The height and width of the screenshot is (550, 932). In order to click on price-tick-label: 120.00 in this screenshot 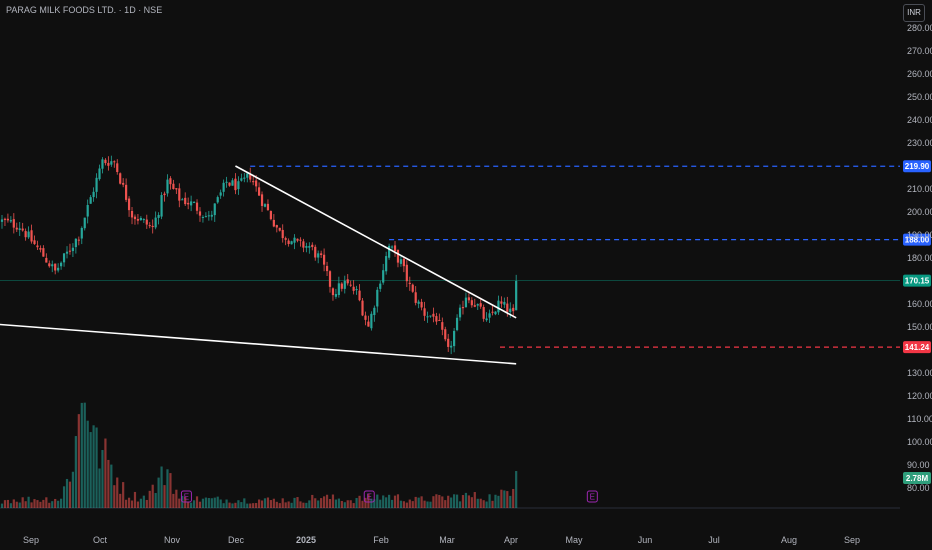, I will do `click(919, 396)`.